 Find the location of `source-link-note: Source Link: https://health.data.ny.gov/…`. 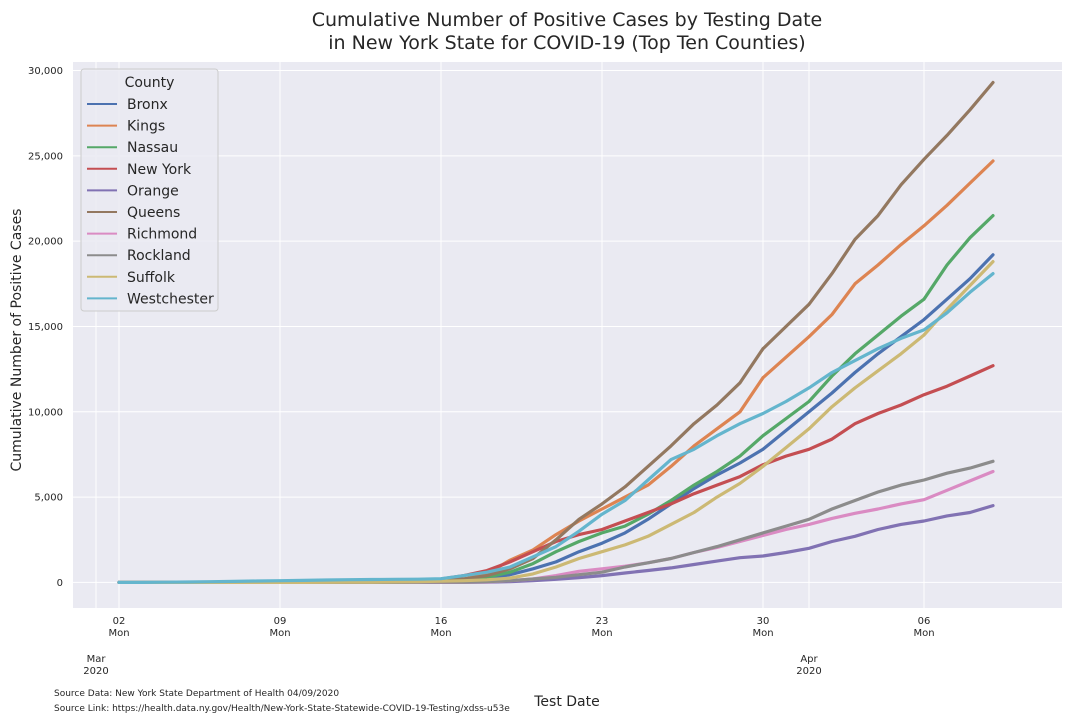

source-link-note: Source Link: https://health.data.ny.gov/… is located at coordinates (282, 709).